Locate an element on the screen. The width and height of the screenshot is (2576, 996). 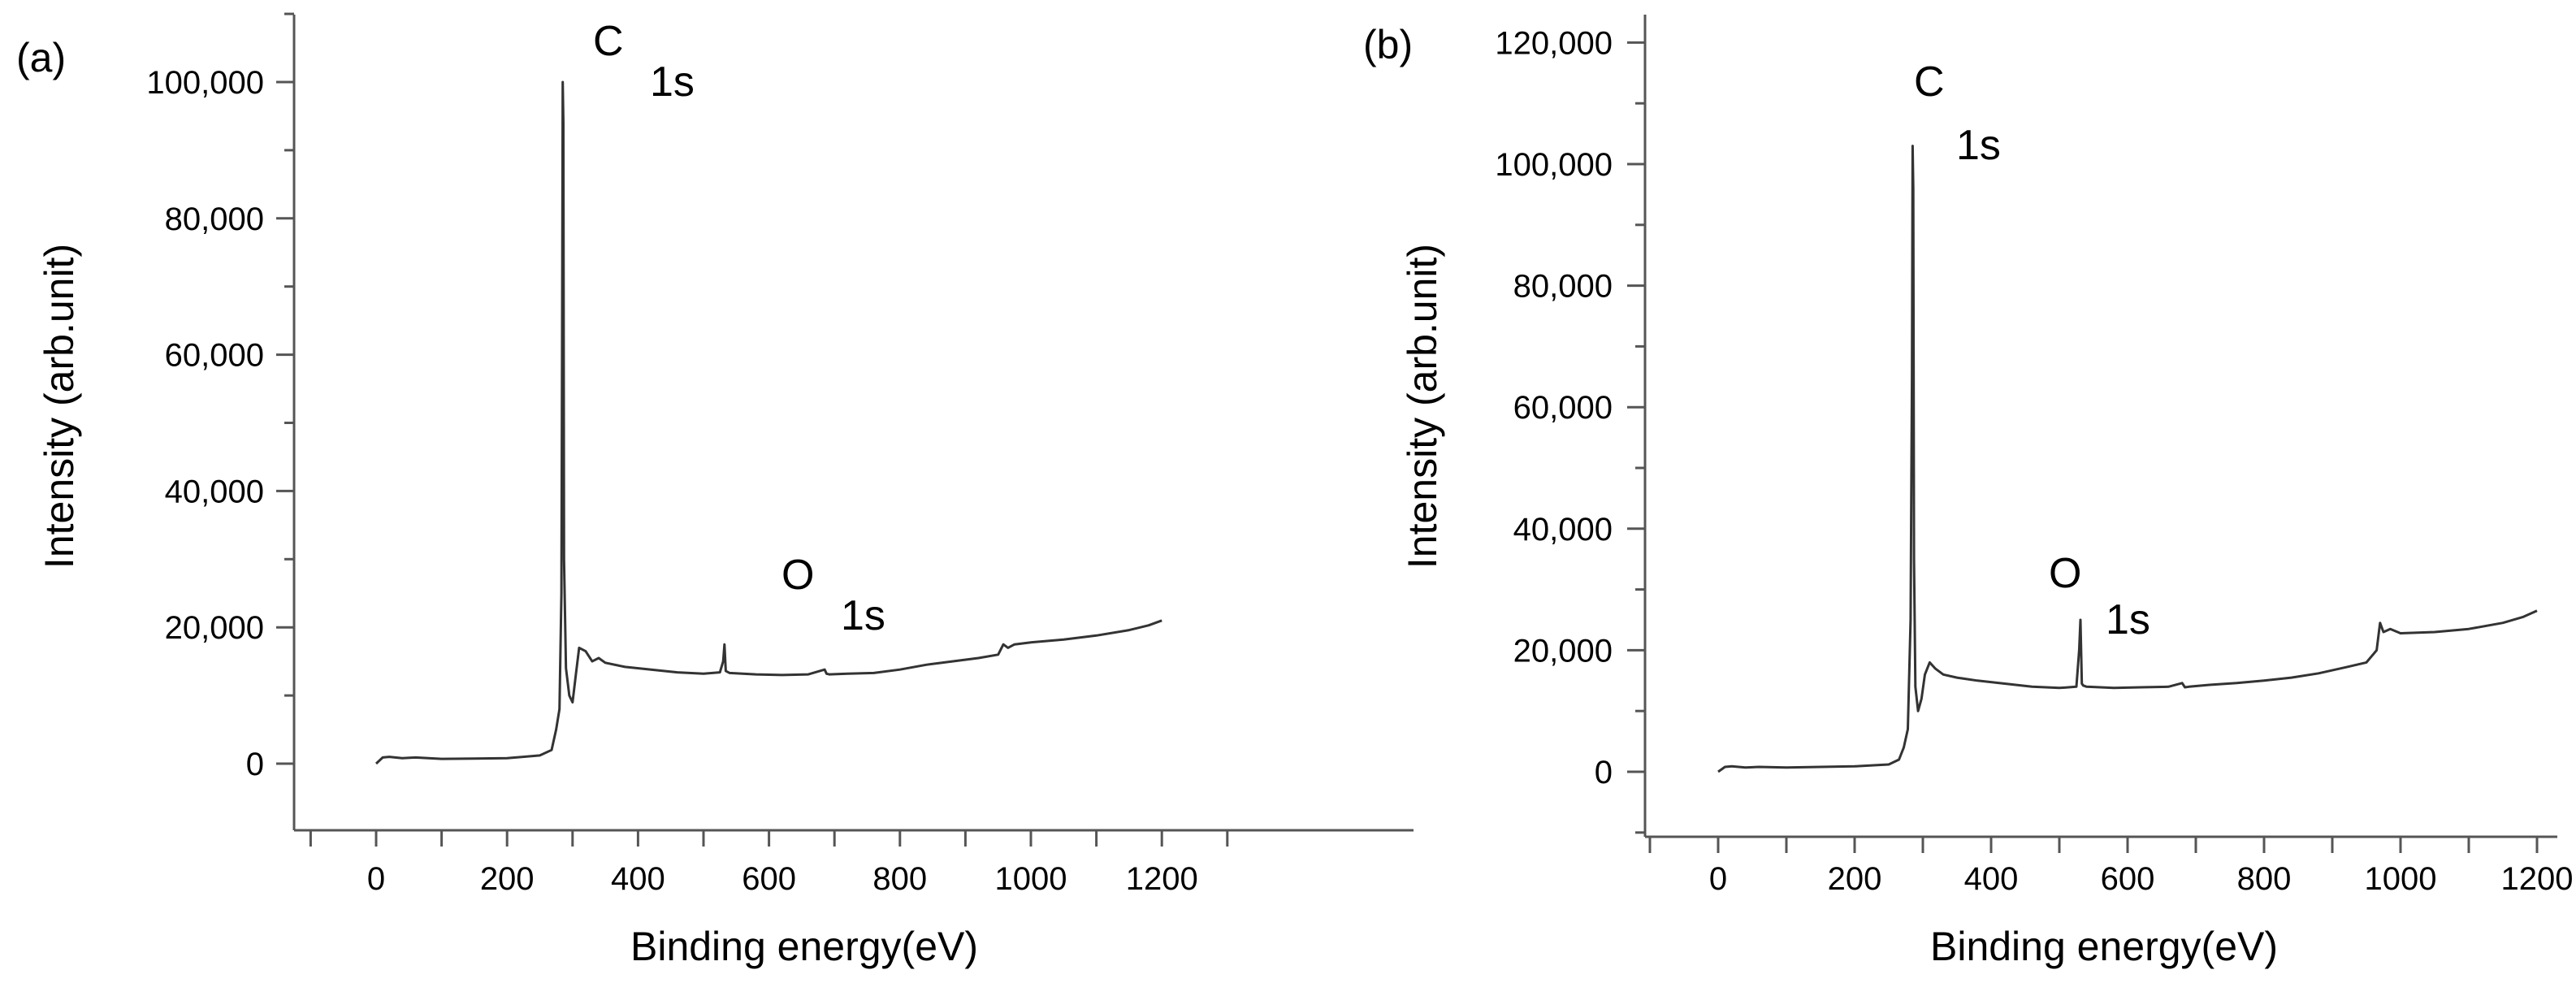
y-tick-label: 120,000 is located at coordinates (1554, 43).